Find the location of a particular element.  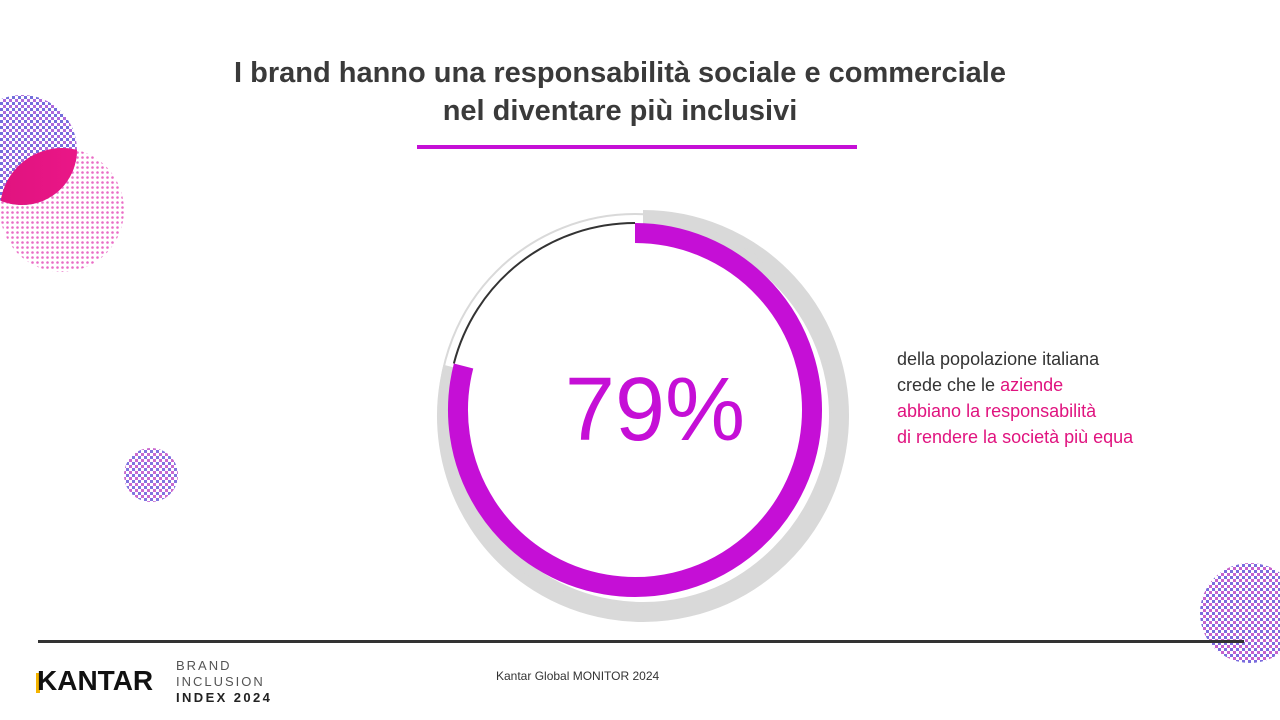

percentage-value: 79% is located at coordinates (655, 410).